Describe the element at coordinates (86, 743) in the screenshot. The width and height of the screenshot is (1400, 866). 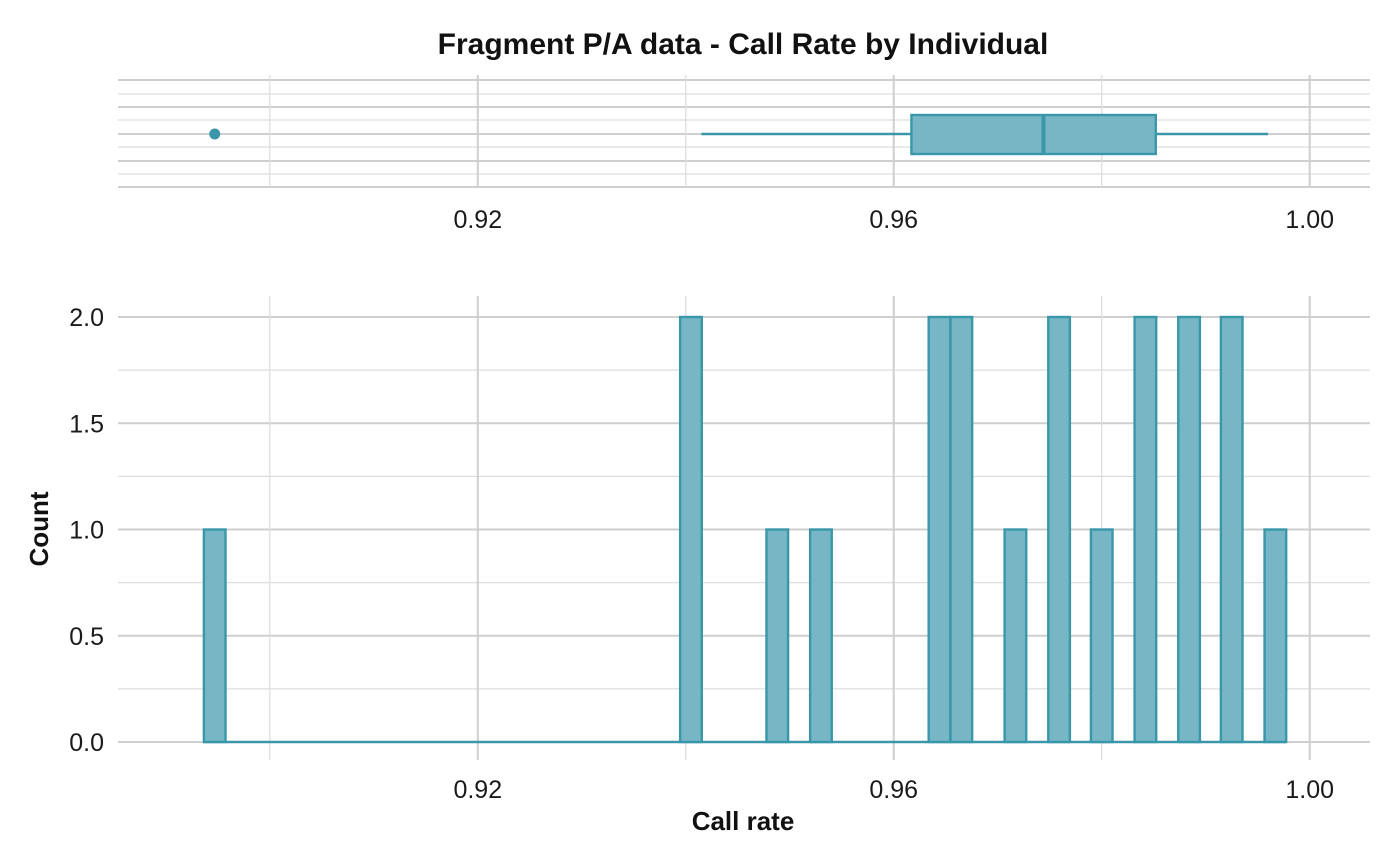
I see `histogram-y-tick-label: 0.0` at that location.